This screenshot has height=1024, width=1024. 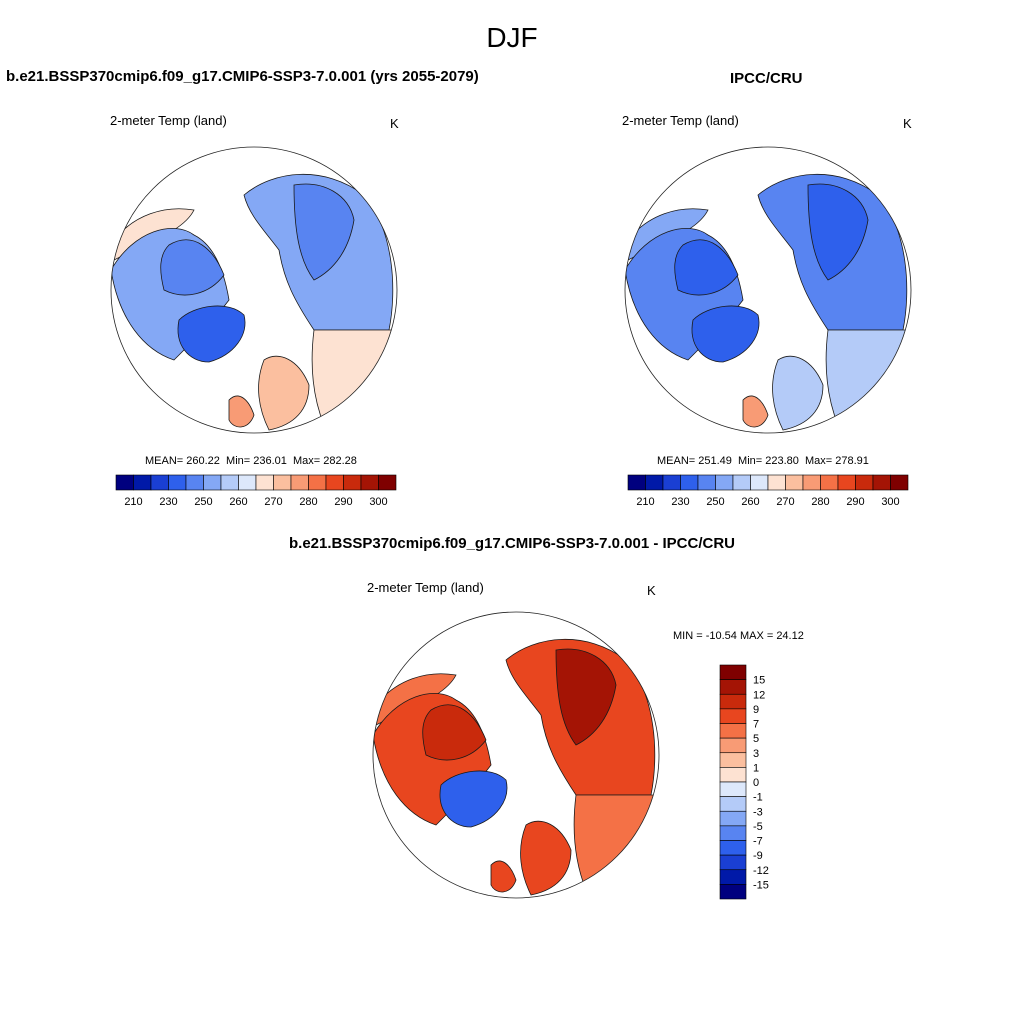 I want to click on colorbar-tick-label: -5, so click(x=758, y=827).